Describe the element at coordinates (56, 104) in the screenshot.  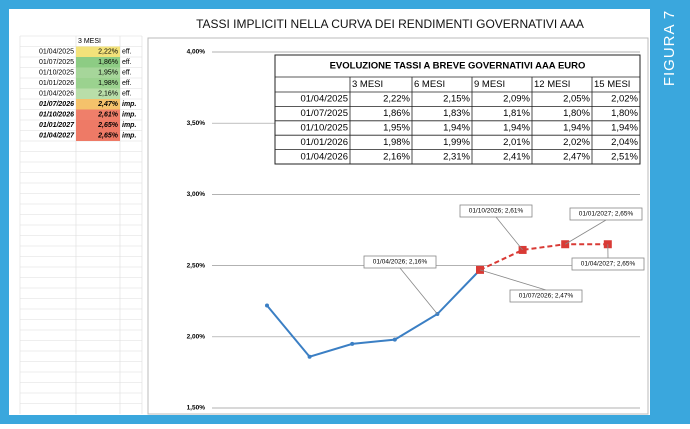
I see `sheet-date: 01/07/2026` at that location.